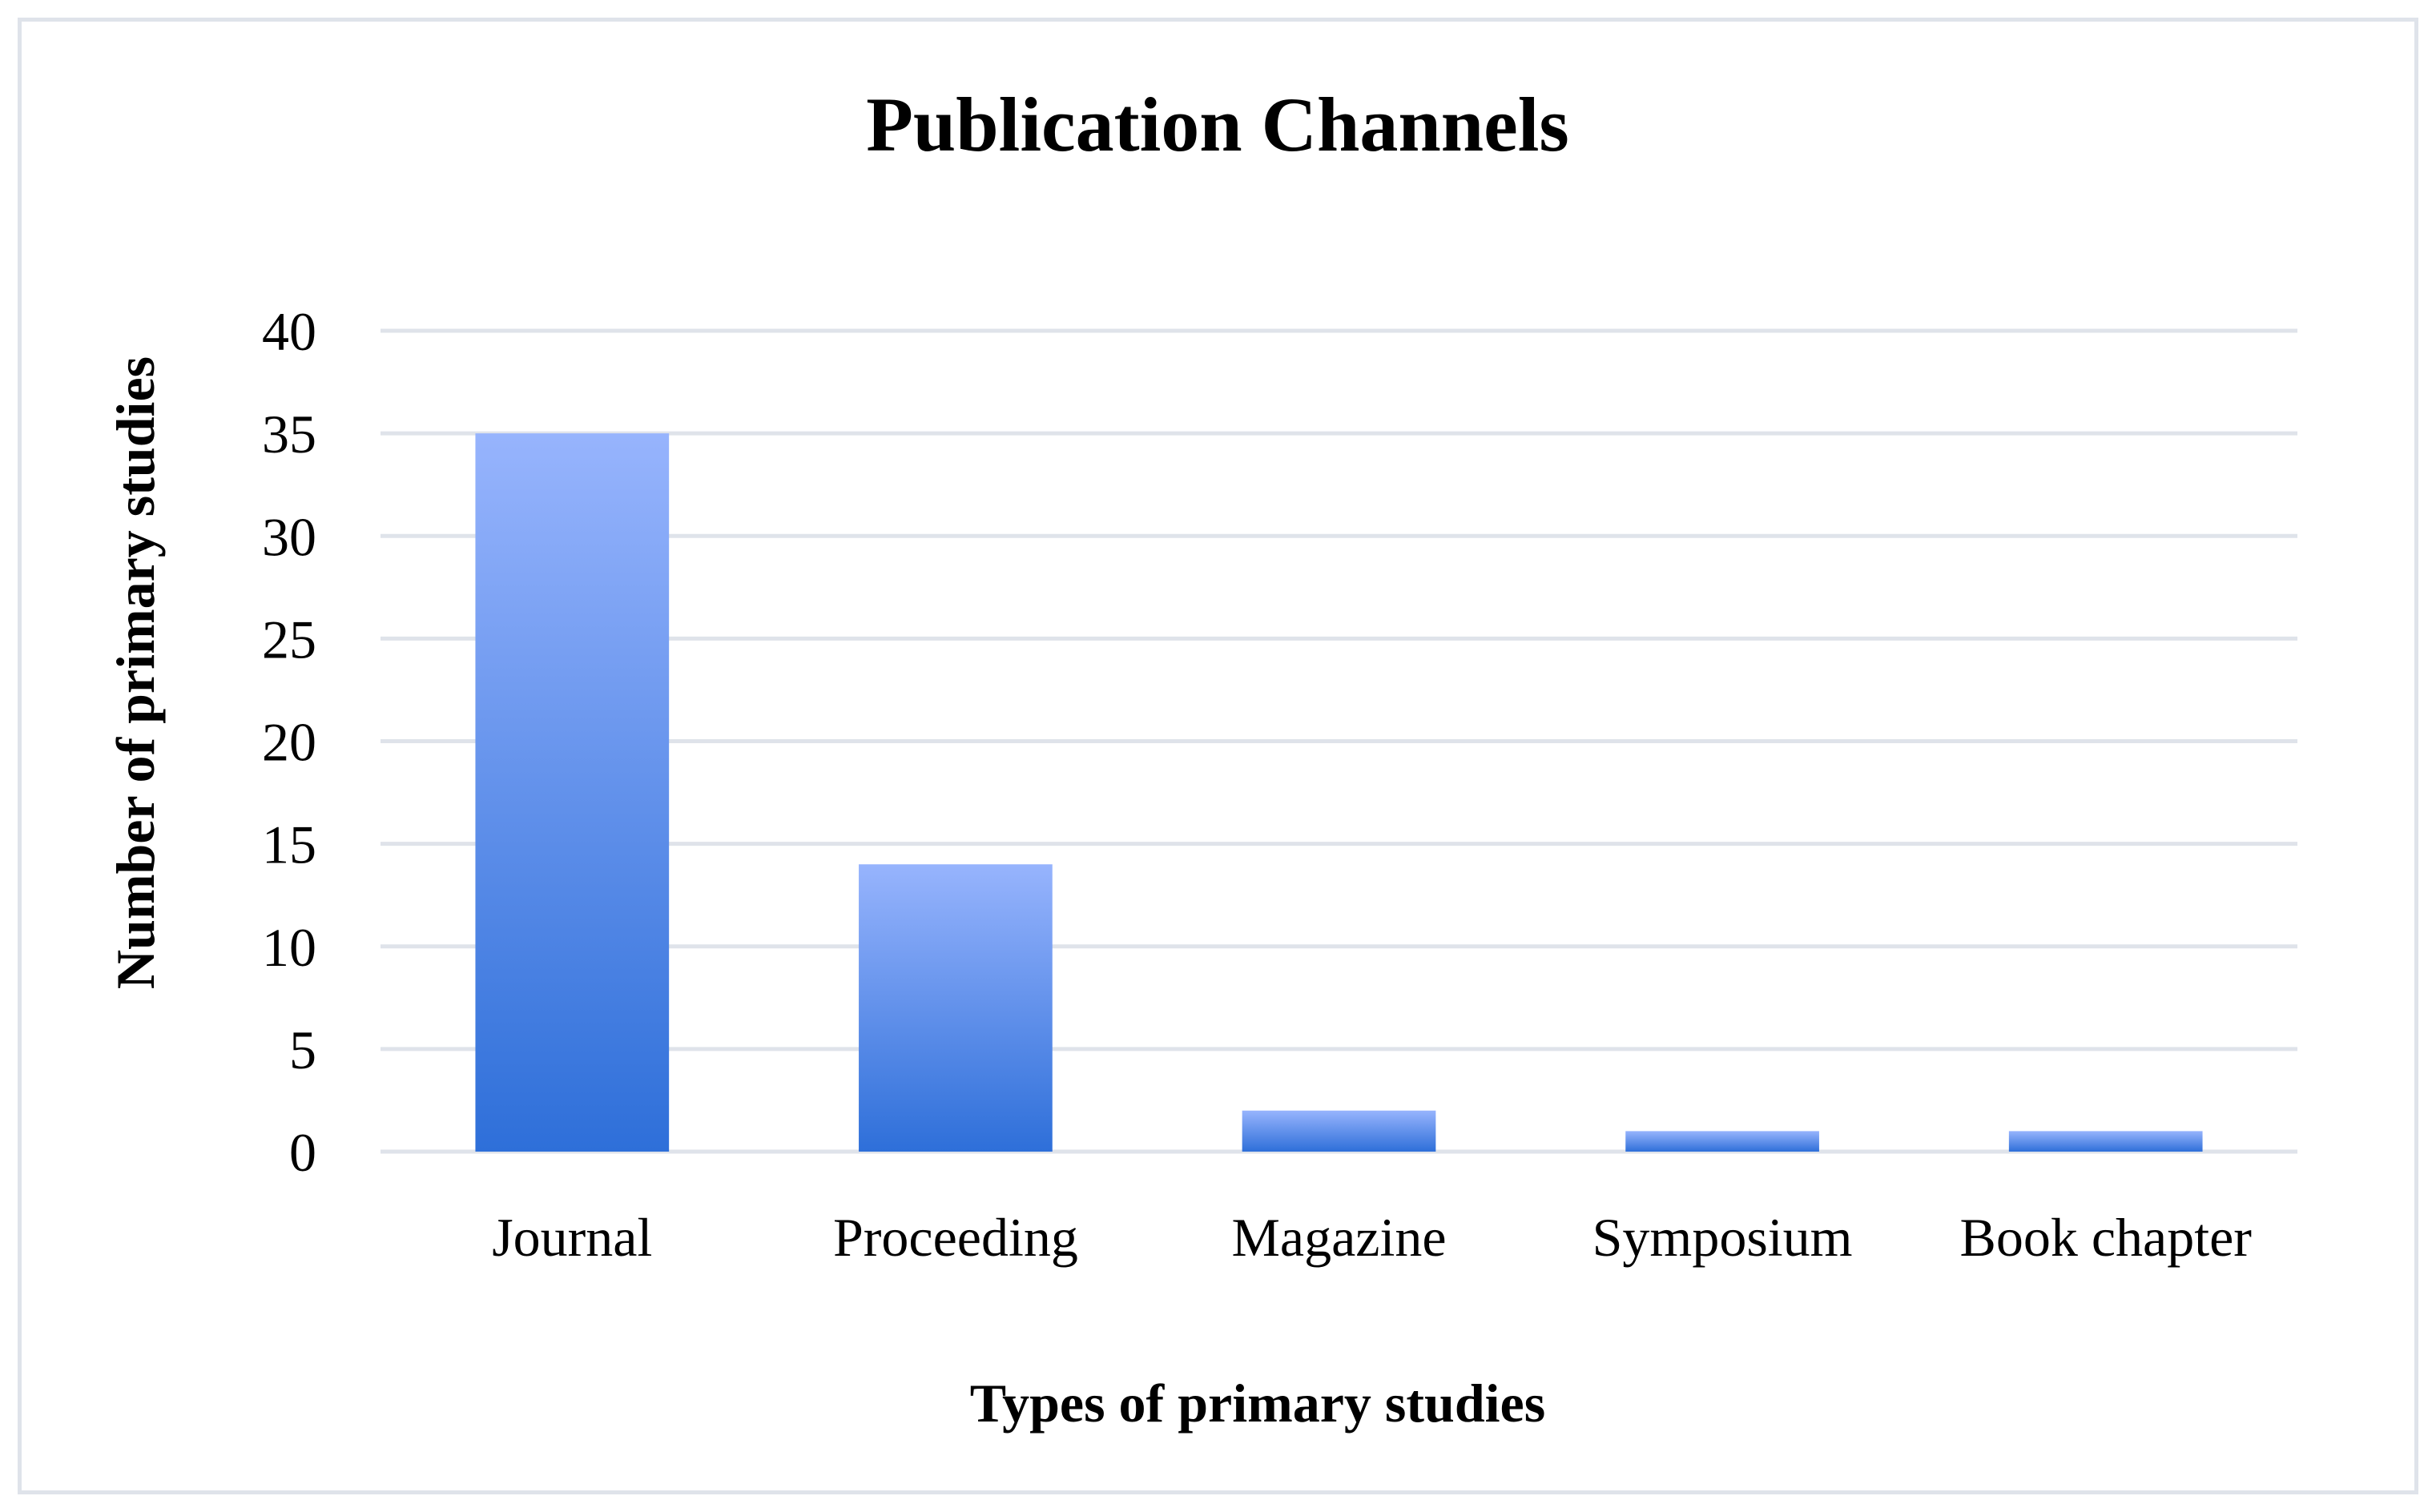 Image resolution: width=2436 pixels, height=1512 pixels. What do you see at coordinates (289, 331) in the screenshot?
I see `y-tick-label: 40` at bounding box center [289, 331].